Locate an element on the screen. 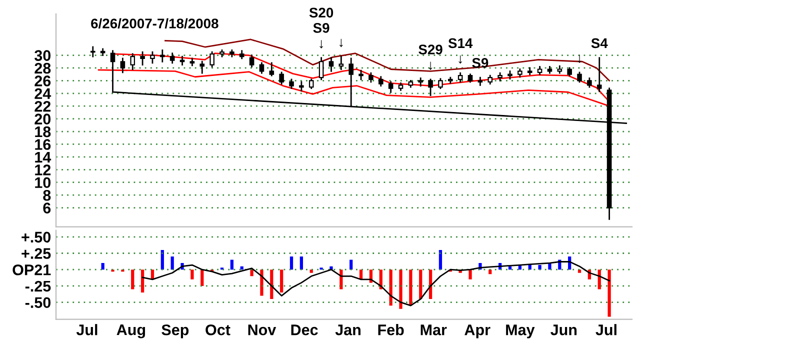 This screenshot has height=349, width=800. y-tick-label: 10 is located at coordinates (43, 182).